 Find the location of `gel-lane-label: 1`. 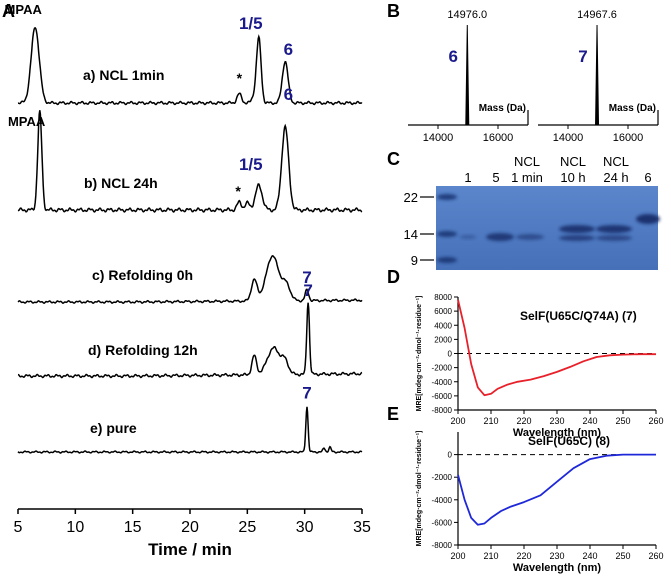

gel-lane-label: 1 is located at coordinates (467, 177).